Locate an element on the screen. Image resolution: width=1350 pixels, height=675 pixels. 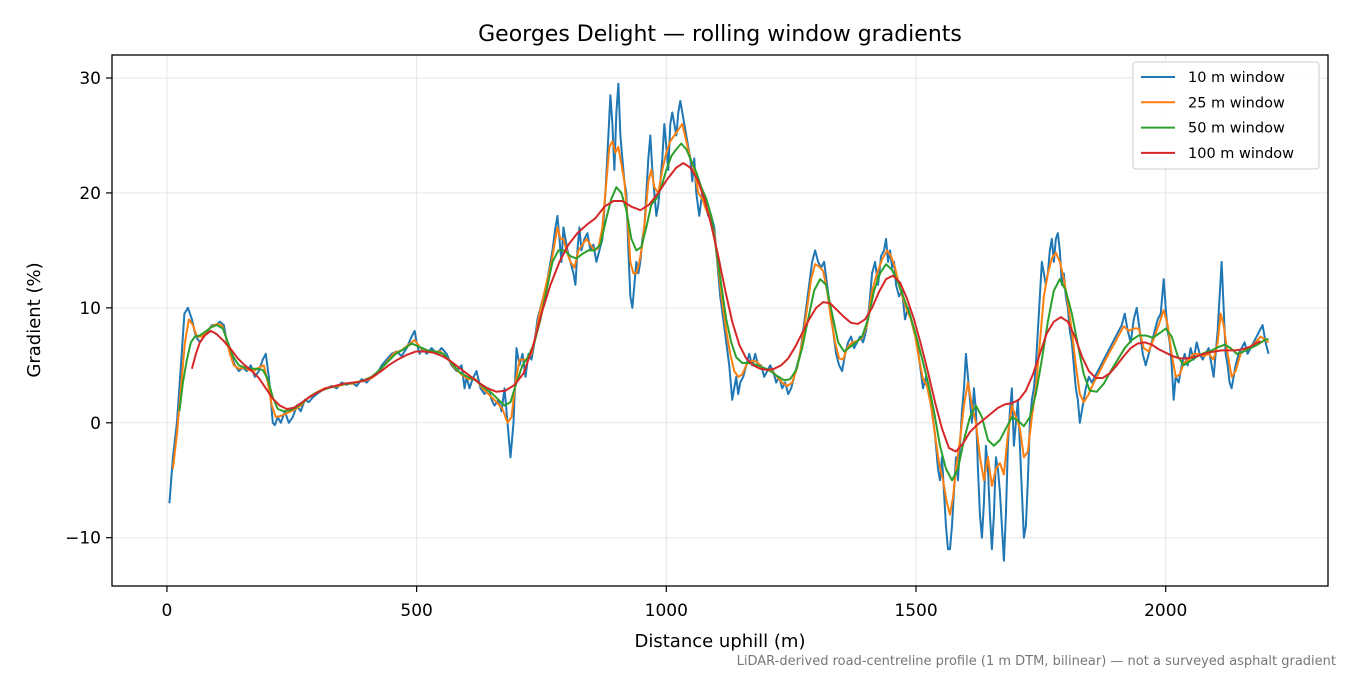
y-tick-label: 0 is located at coordinates (95, 424).